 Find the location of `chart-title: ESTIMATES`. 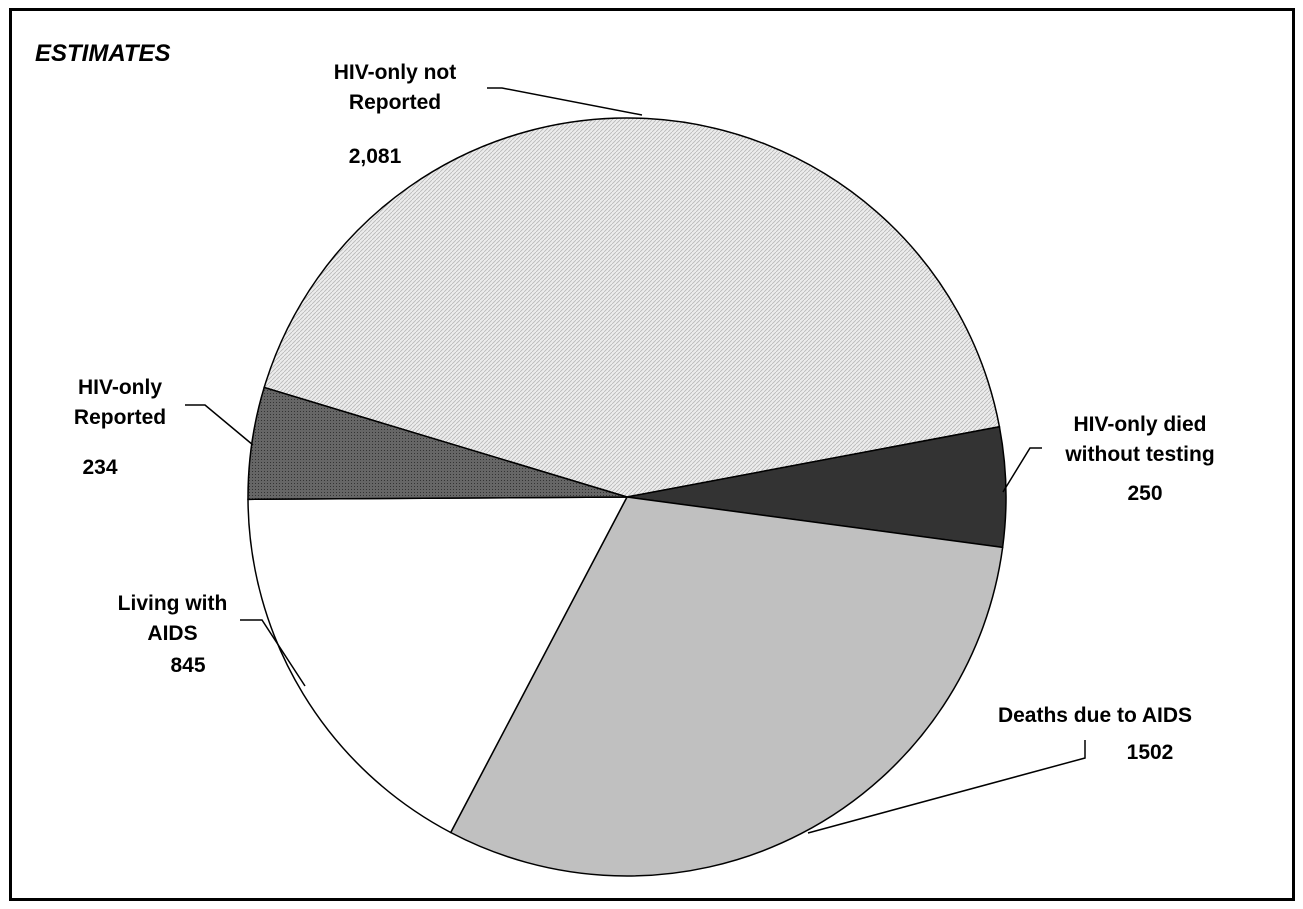

chart-title: ESTIMATES is located at coordinates (103, 53).